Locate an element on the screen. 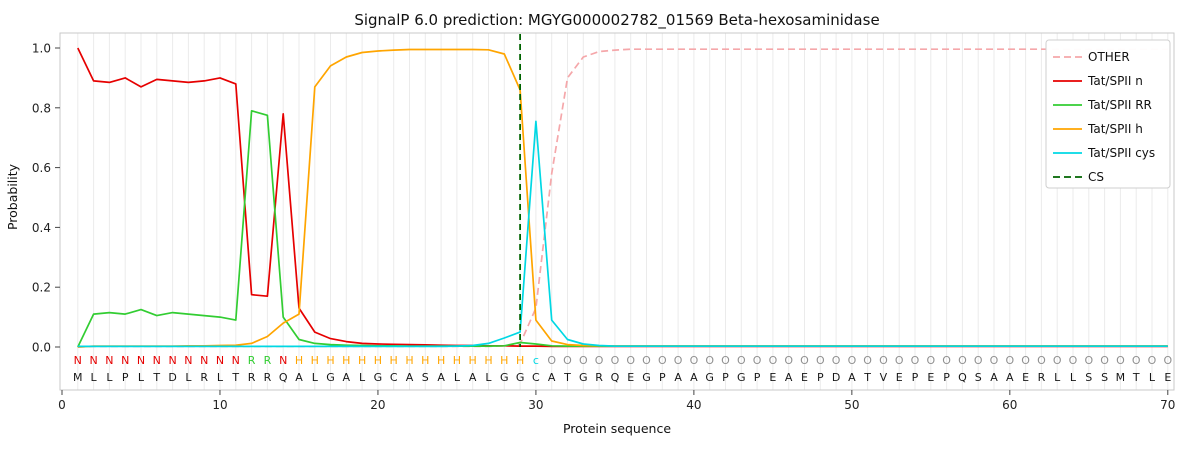 The width and height of the screenshot is (1200, 450). y-tick-label: 1.0 is located at coordinates (41, 49).